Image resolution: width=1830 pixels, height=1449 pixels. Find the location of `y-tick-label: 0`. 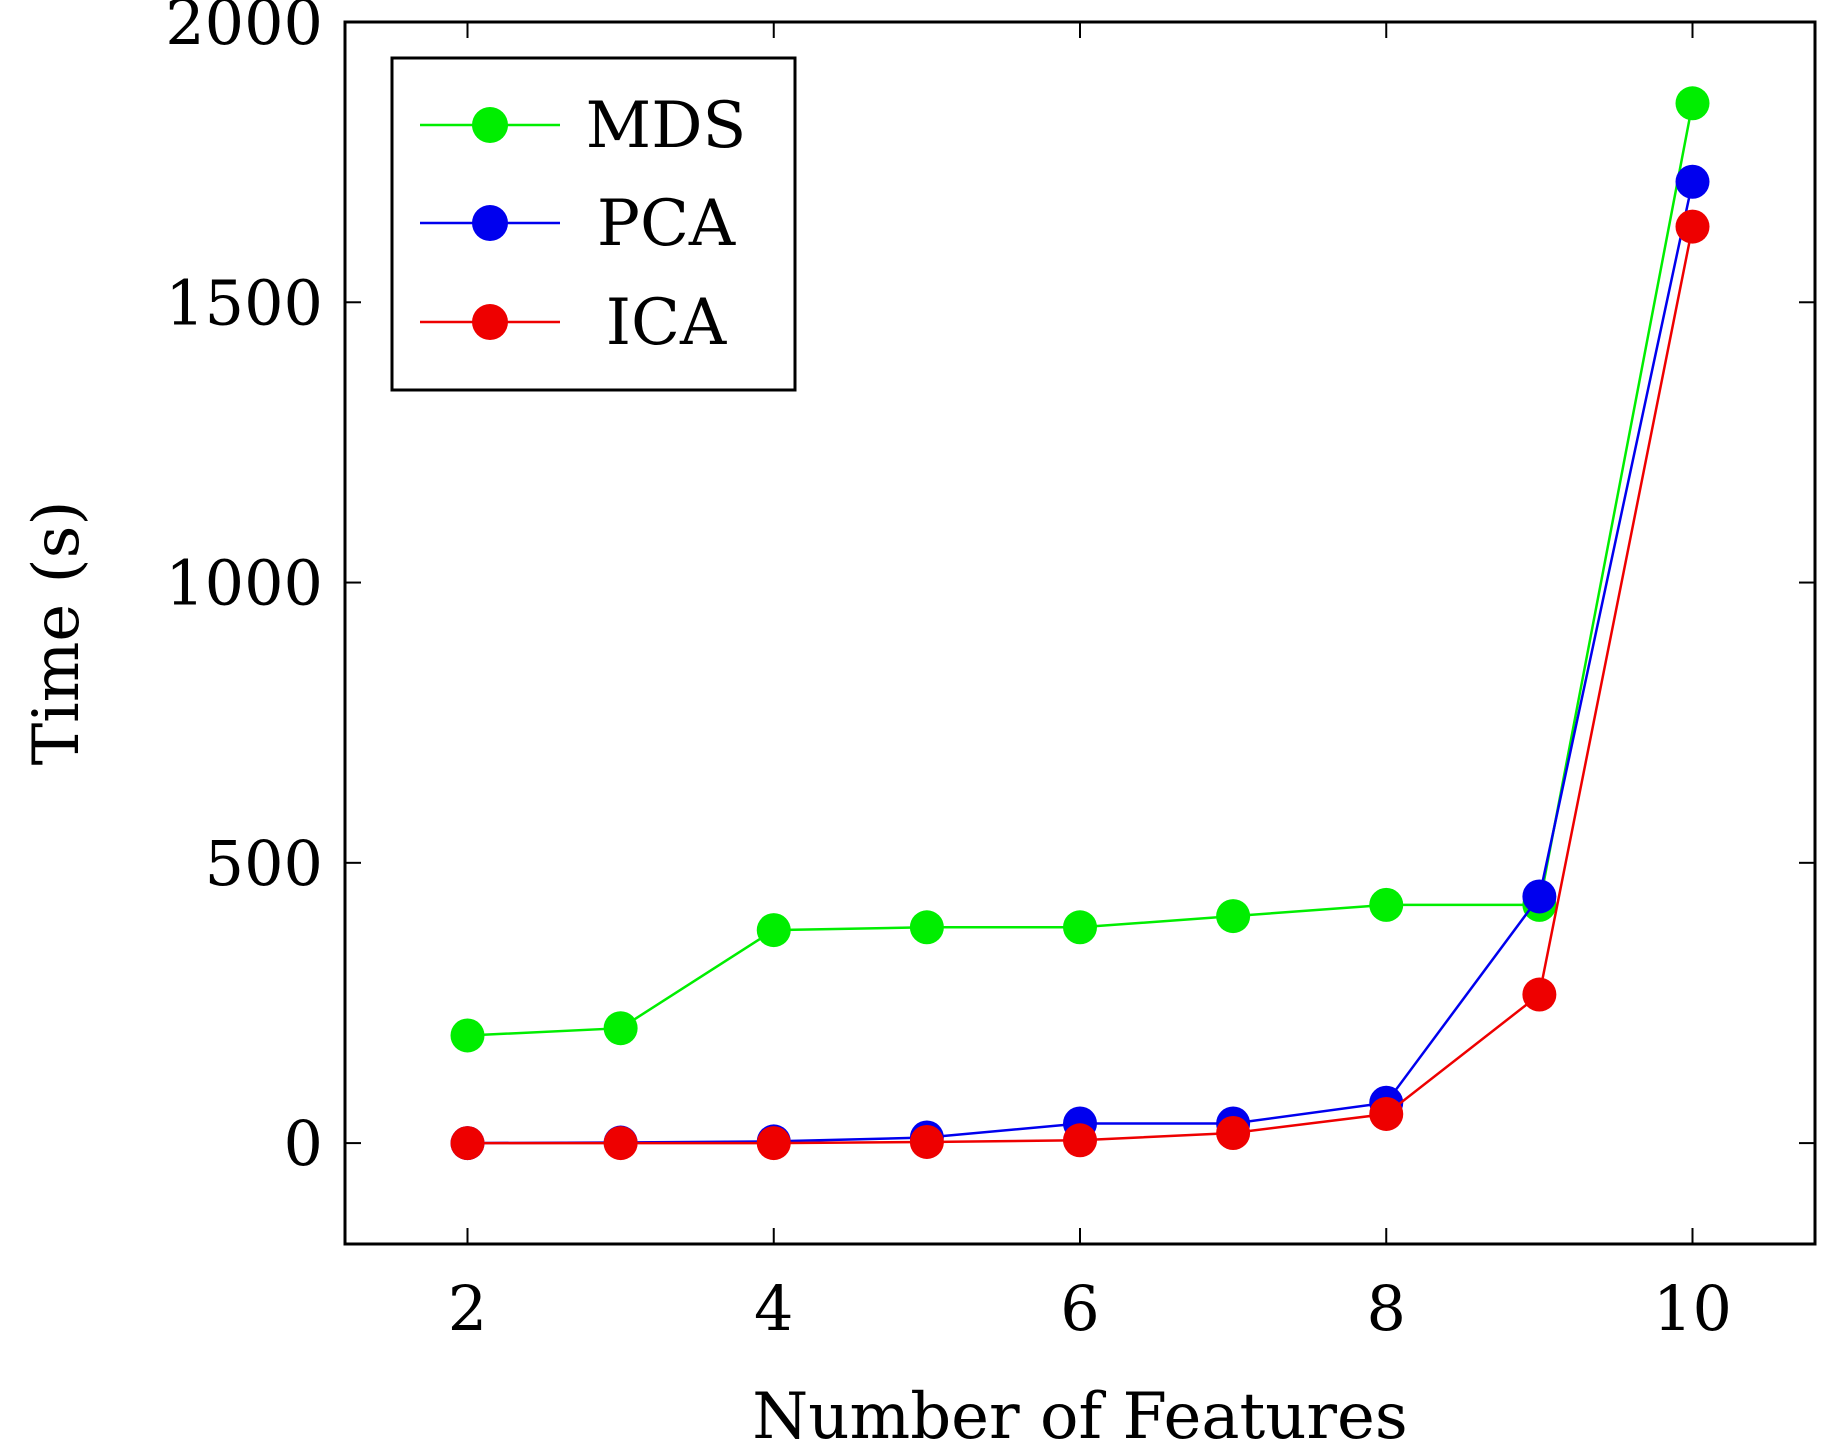

y-tick-label: 0 is located at coordinates (303, 1143).